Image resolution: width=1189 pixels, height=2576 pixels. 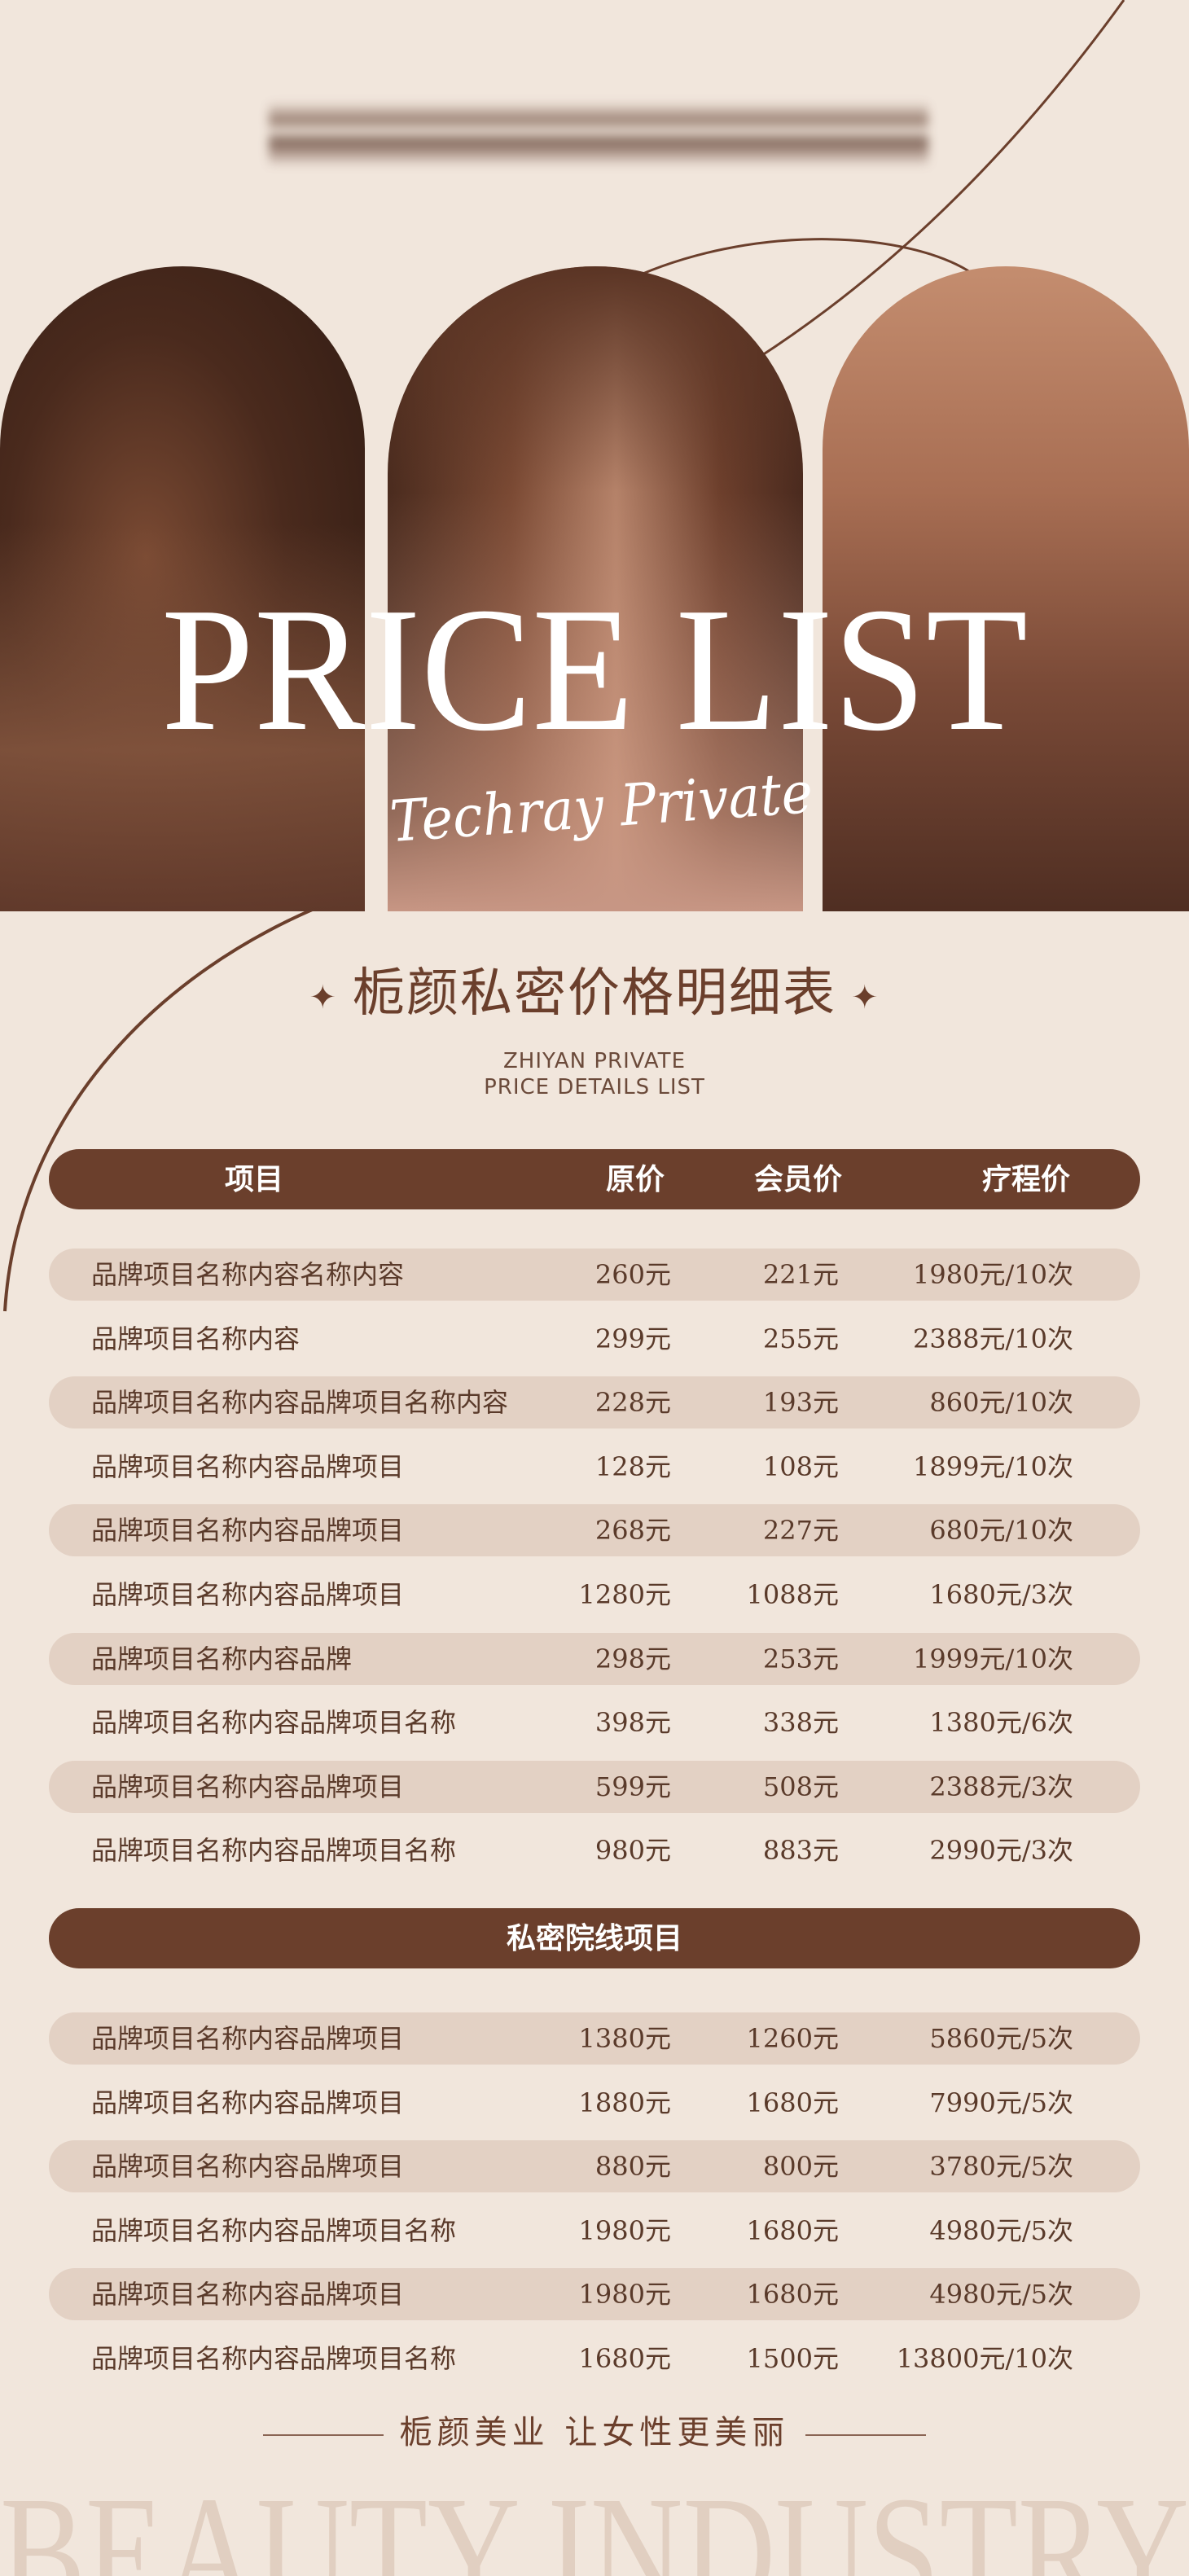 I want to click on original-price: 1380元, so click(x=624, y=2038).